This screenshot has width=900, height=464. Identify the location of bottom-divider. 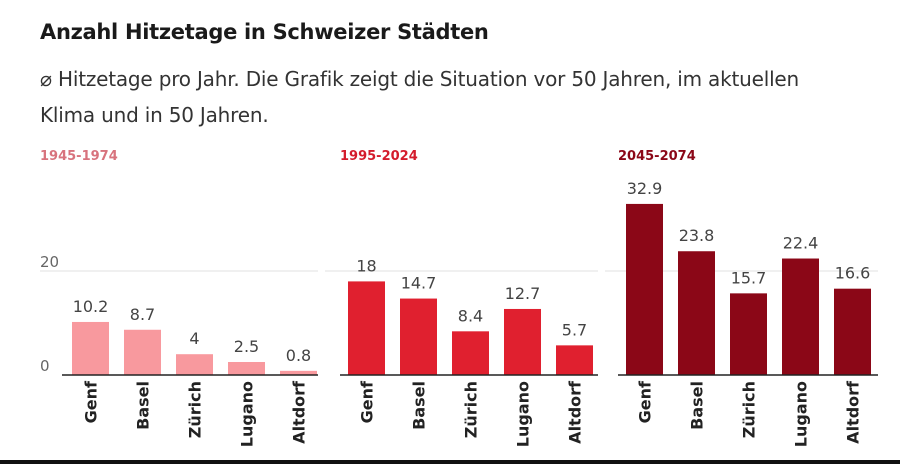
(450, 462).